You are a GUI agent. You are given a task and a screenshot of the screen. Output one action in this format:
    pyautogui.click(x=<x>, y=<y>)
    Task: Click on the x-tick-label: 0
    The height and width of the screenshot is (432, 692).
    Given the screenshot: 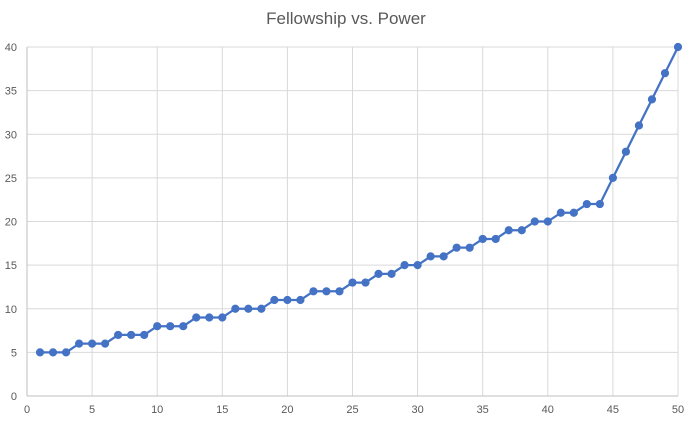 What is the action you would take?
    pyautogui.click(x=27, y=410)
    